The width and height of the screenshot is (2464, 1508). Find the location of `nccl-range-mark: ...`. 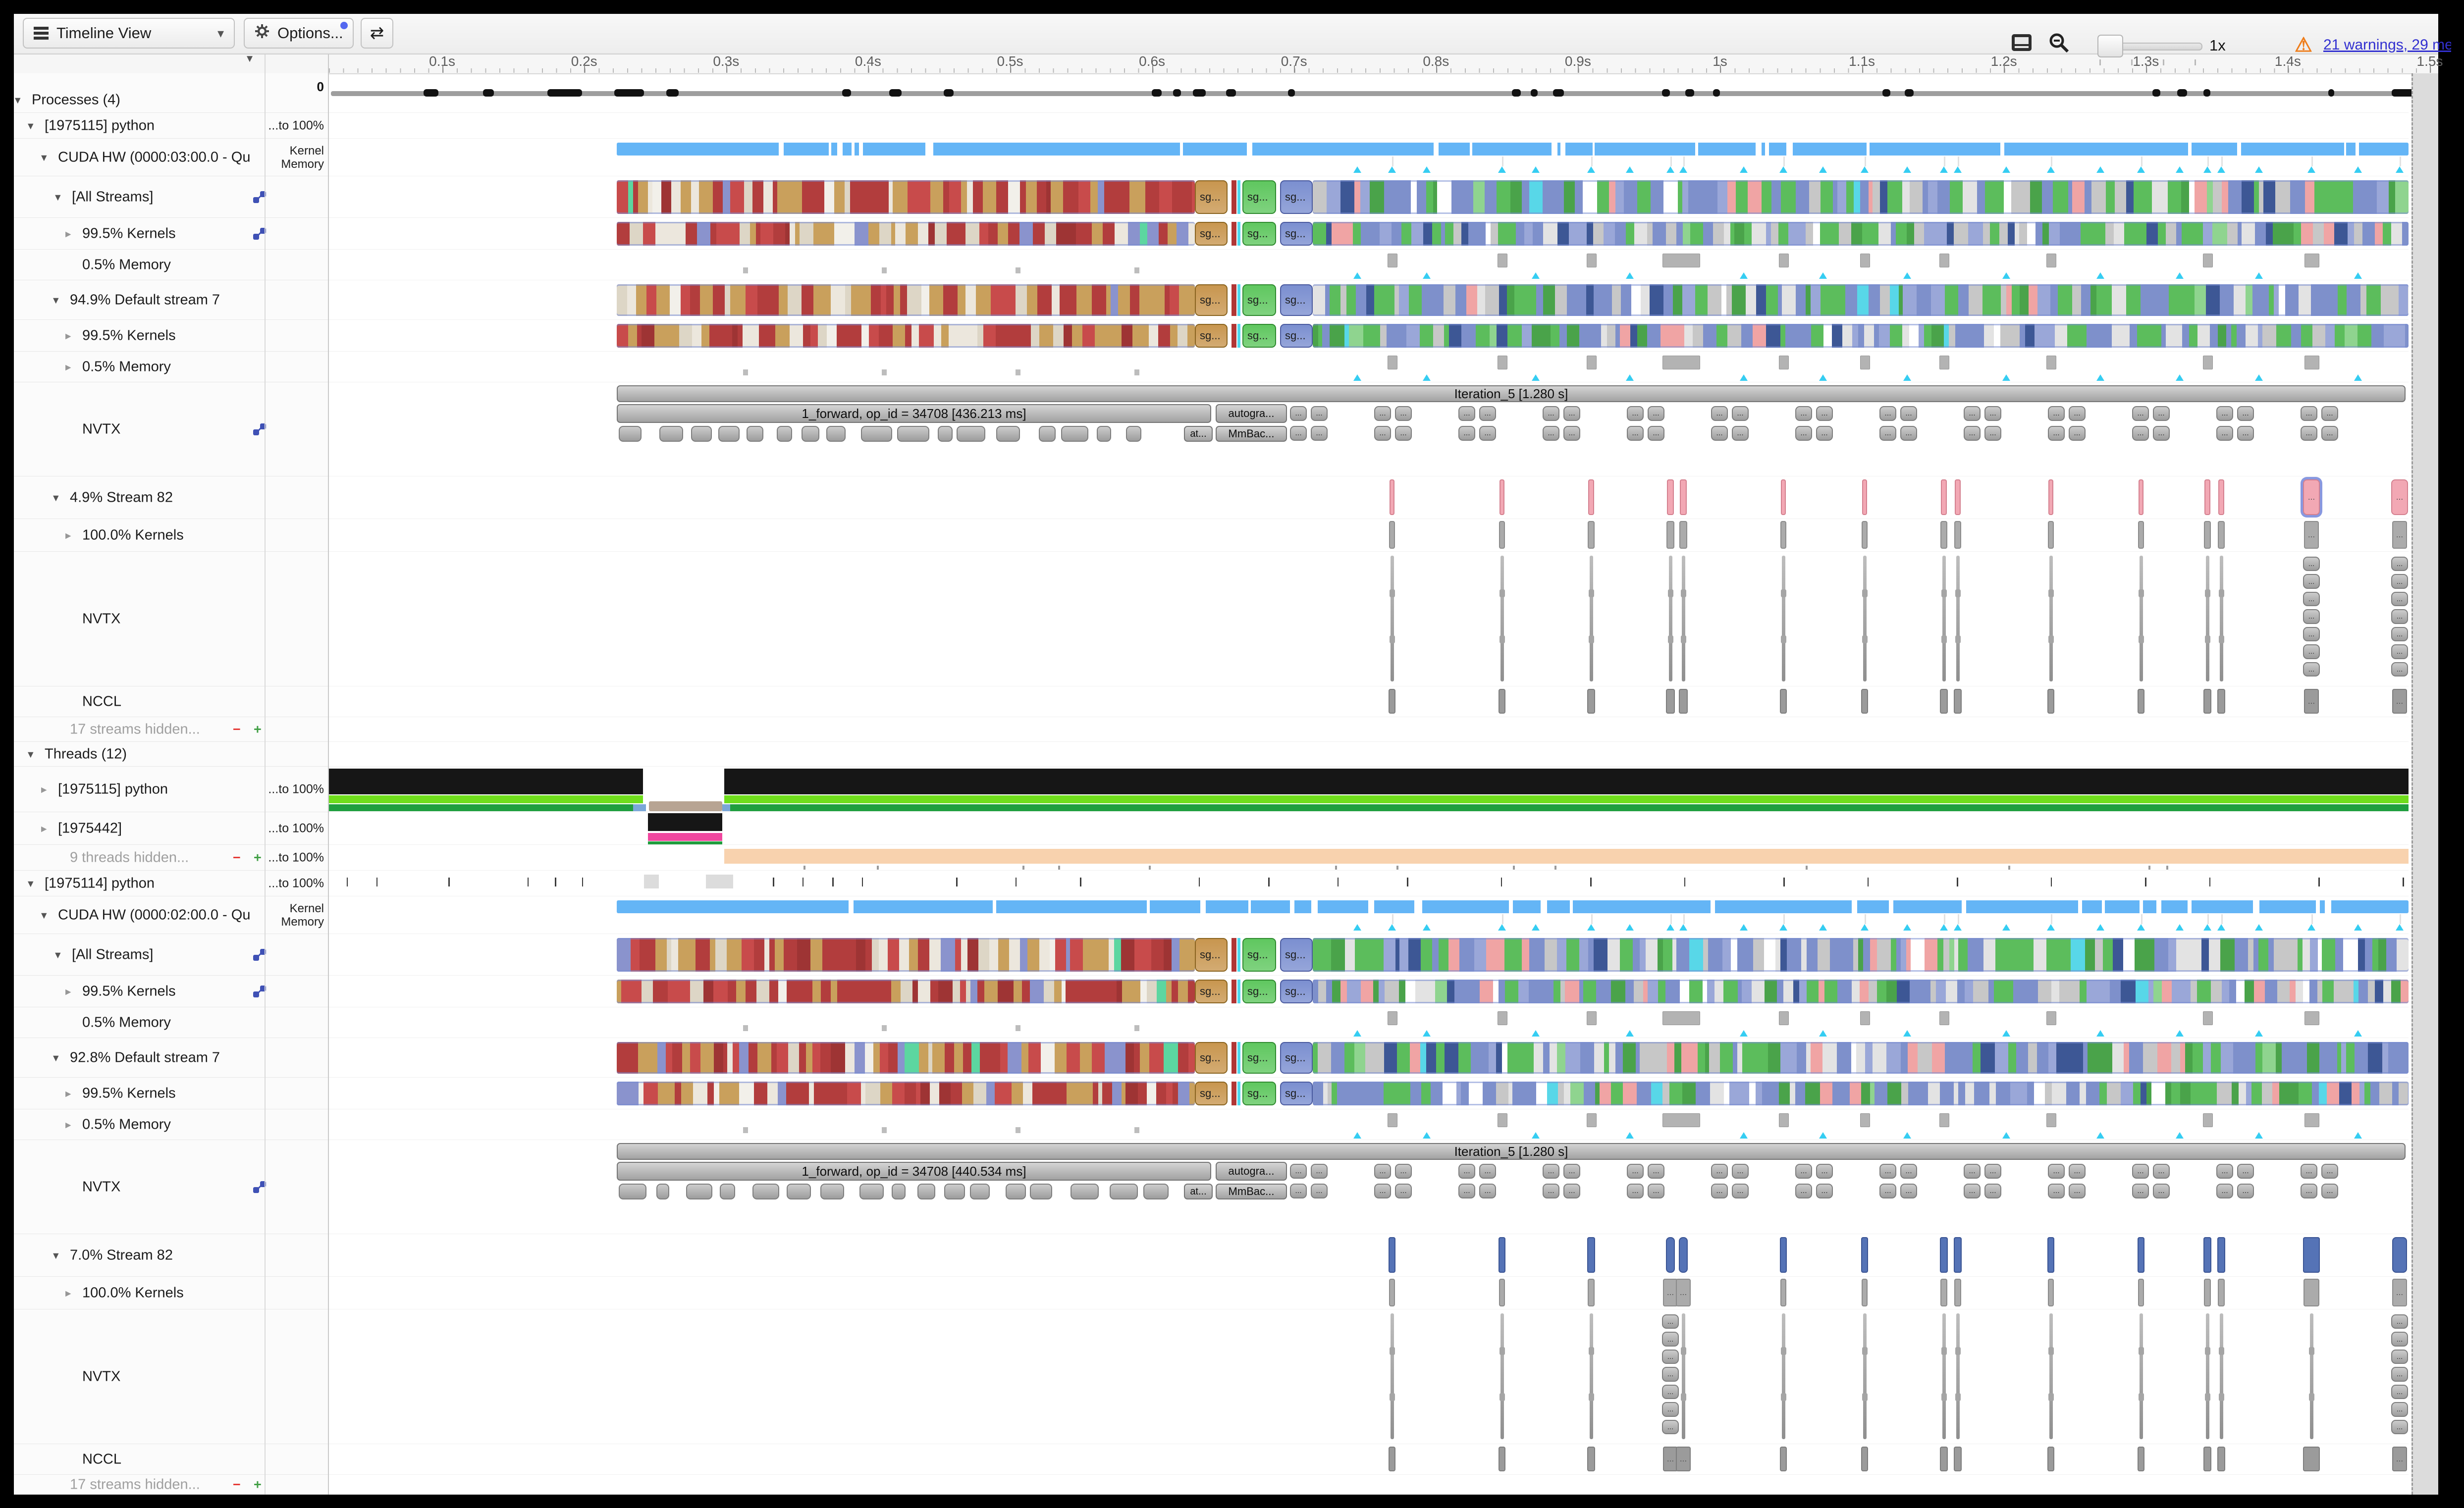

nccl-range-mark: ... is located at coordinates (1670, 1459).